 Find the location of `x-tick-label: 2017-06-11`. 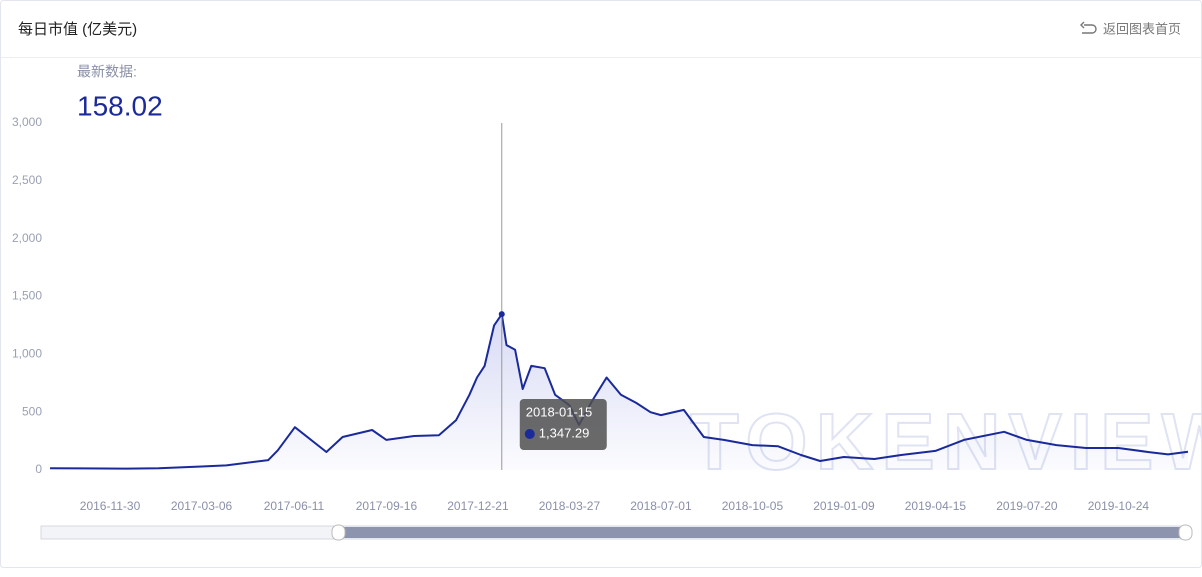

x-tick-label: 2017-06-11 is located at coordinates (294, 506).